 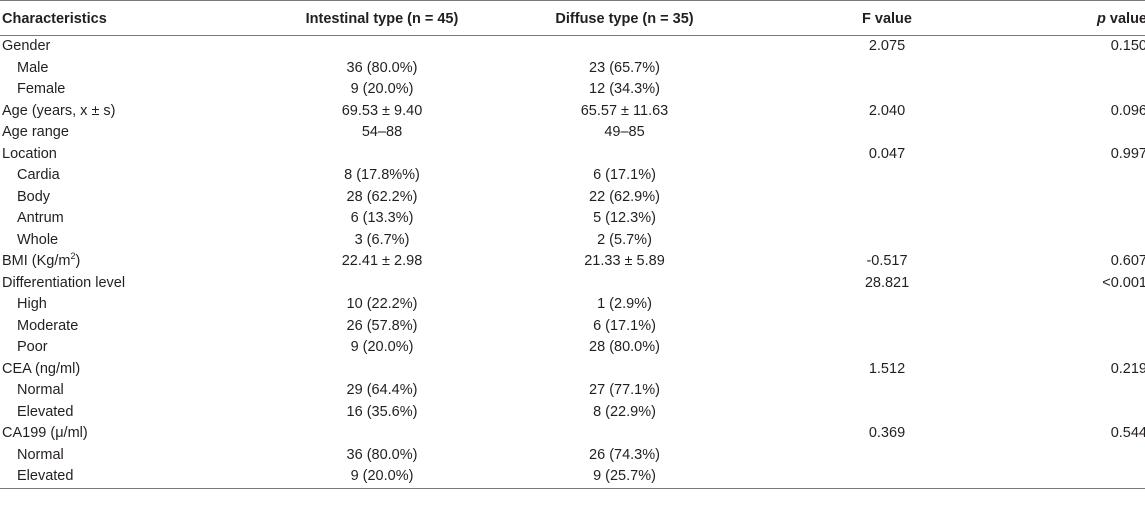 I want to click on row-label: Antrum, so click(x=151, y=219).